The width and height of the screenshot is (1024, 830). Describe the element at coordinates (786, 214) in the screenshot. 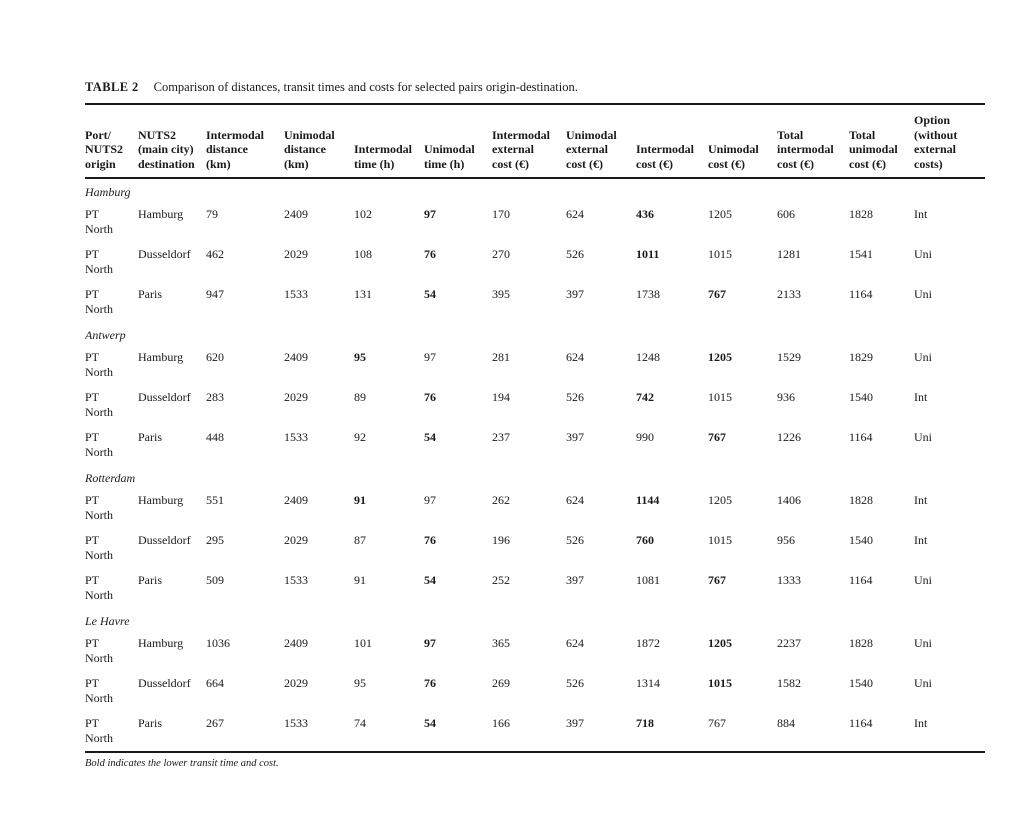

I see `table-cell: 606` at that location.